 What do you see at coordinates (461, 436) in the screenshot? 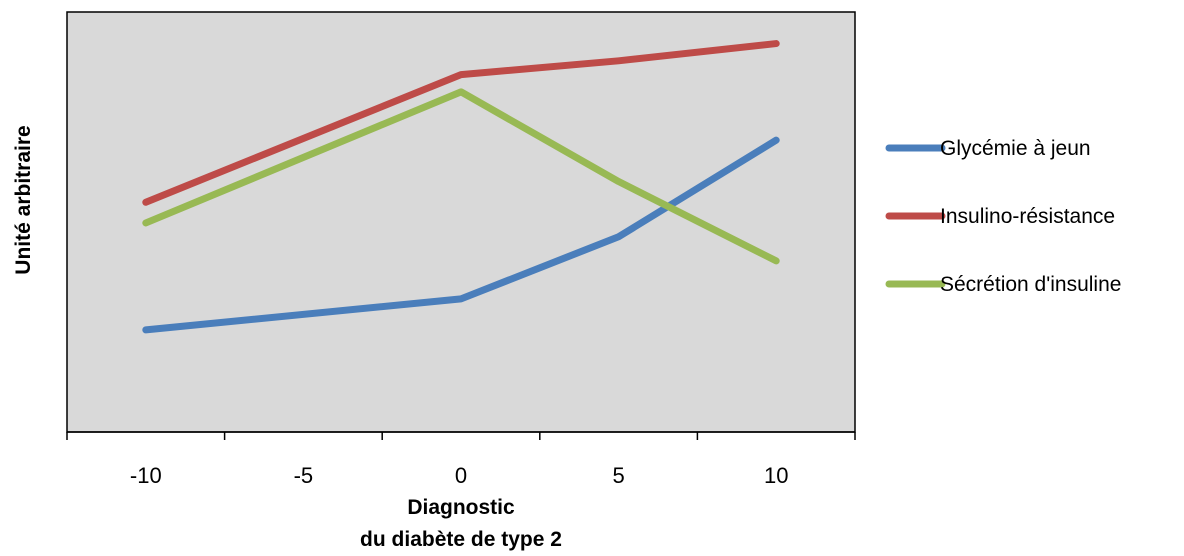
I see `x-axis-ticks` at bounding box center [461, 436].